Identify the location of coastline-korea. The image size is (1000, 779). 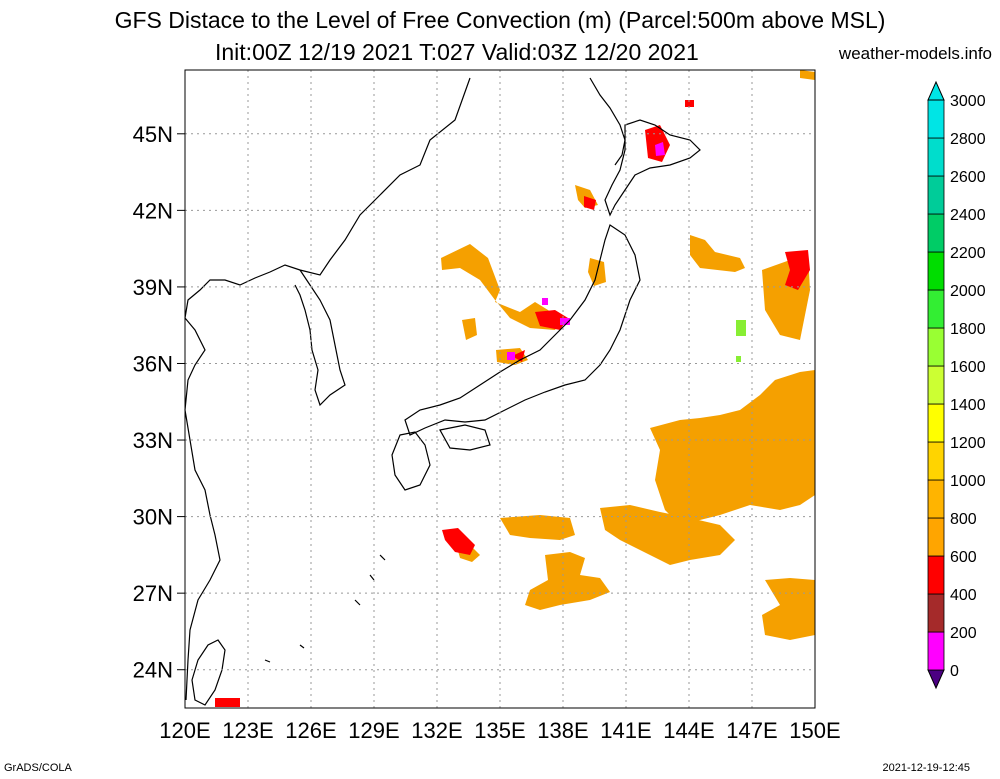
(320, 338).